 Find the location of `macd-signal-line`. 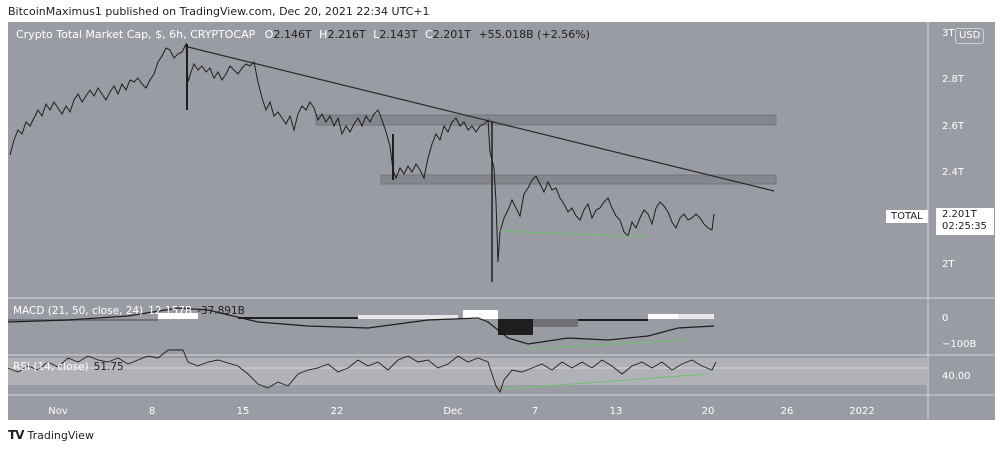

macd-signal-line is located at coordinates (361, 326).